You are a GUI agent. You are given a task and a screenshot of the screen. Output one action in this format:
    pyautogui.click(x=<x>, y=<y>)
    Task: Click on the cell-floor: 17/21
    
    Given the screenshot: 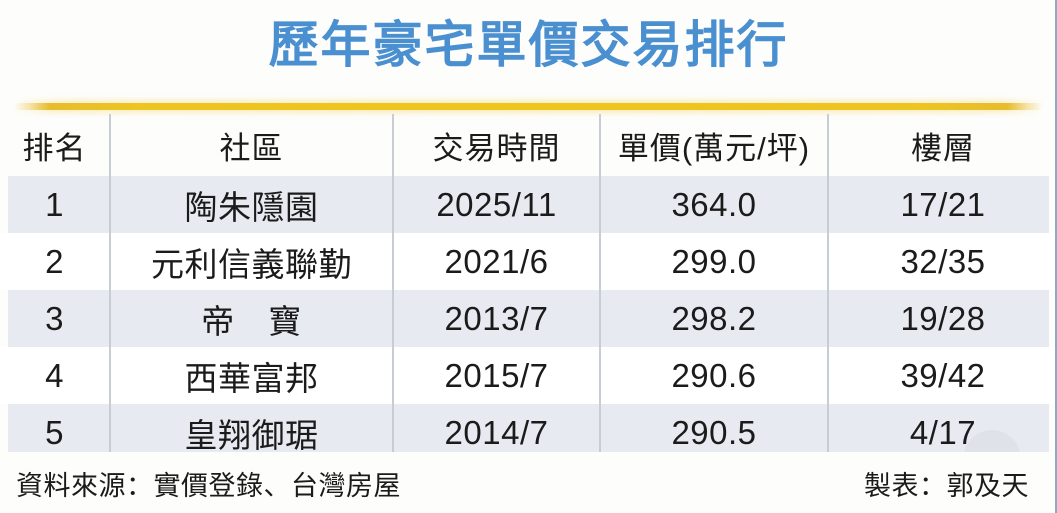 What is the action you would take?
    pyautogui.click(x=941, y=204)
    